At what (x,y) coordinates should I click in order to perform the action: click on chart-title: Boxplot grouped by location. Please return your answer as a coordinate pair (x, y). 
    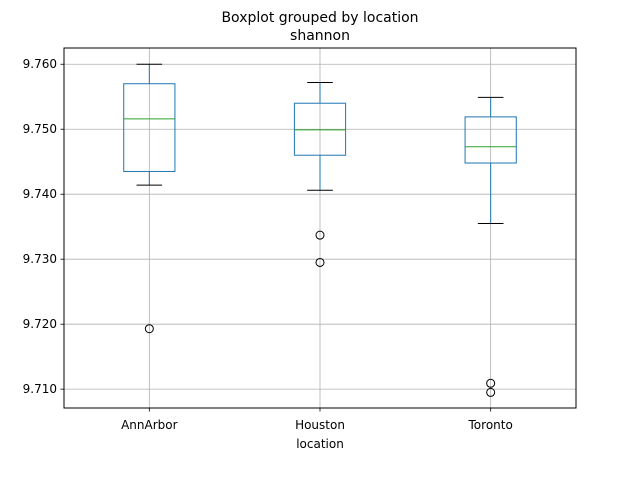
    Looking at the image, I should click on (319, 18).